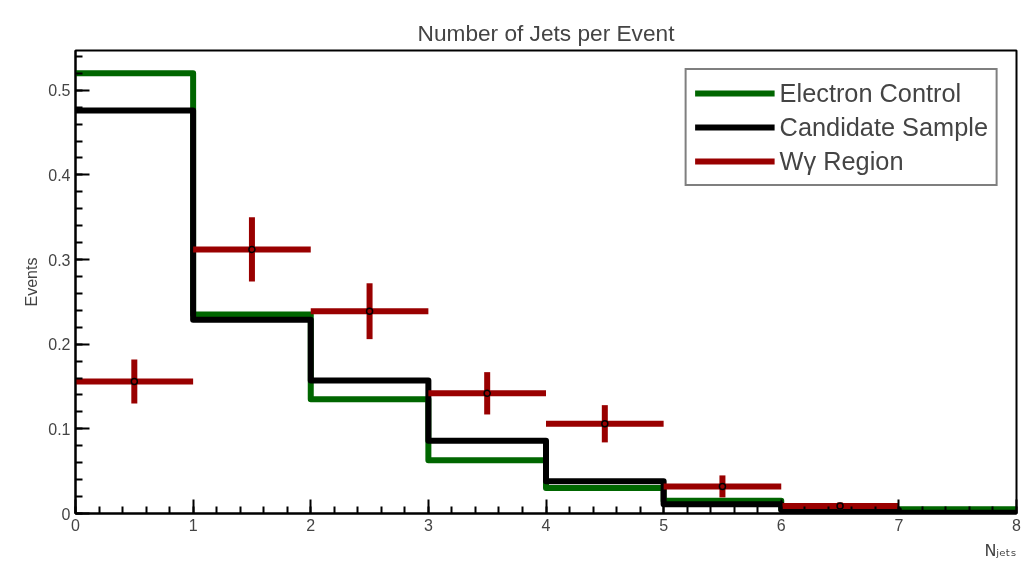  Describe the element at coordinates (59, 175) in the screenshot. I see `y-tick-label: 0.4` at that location.